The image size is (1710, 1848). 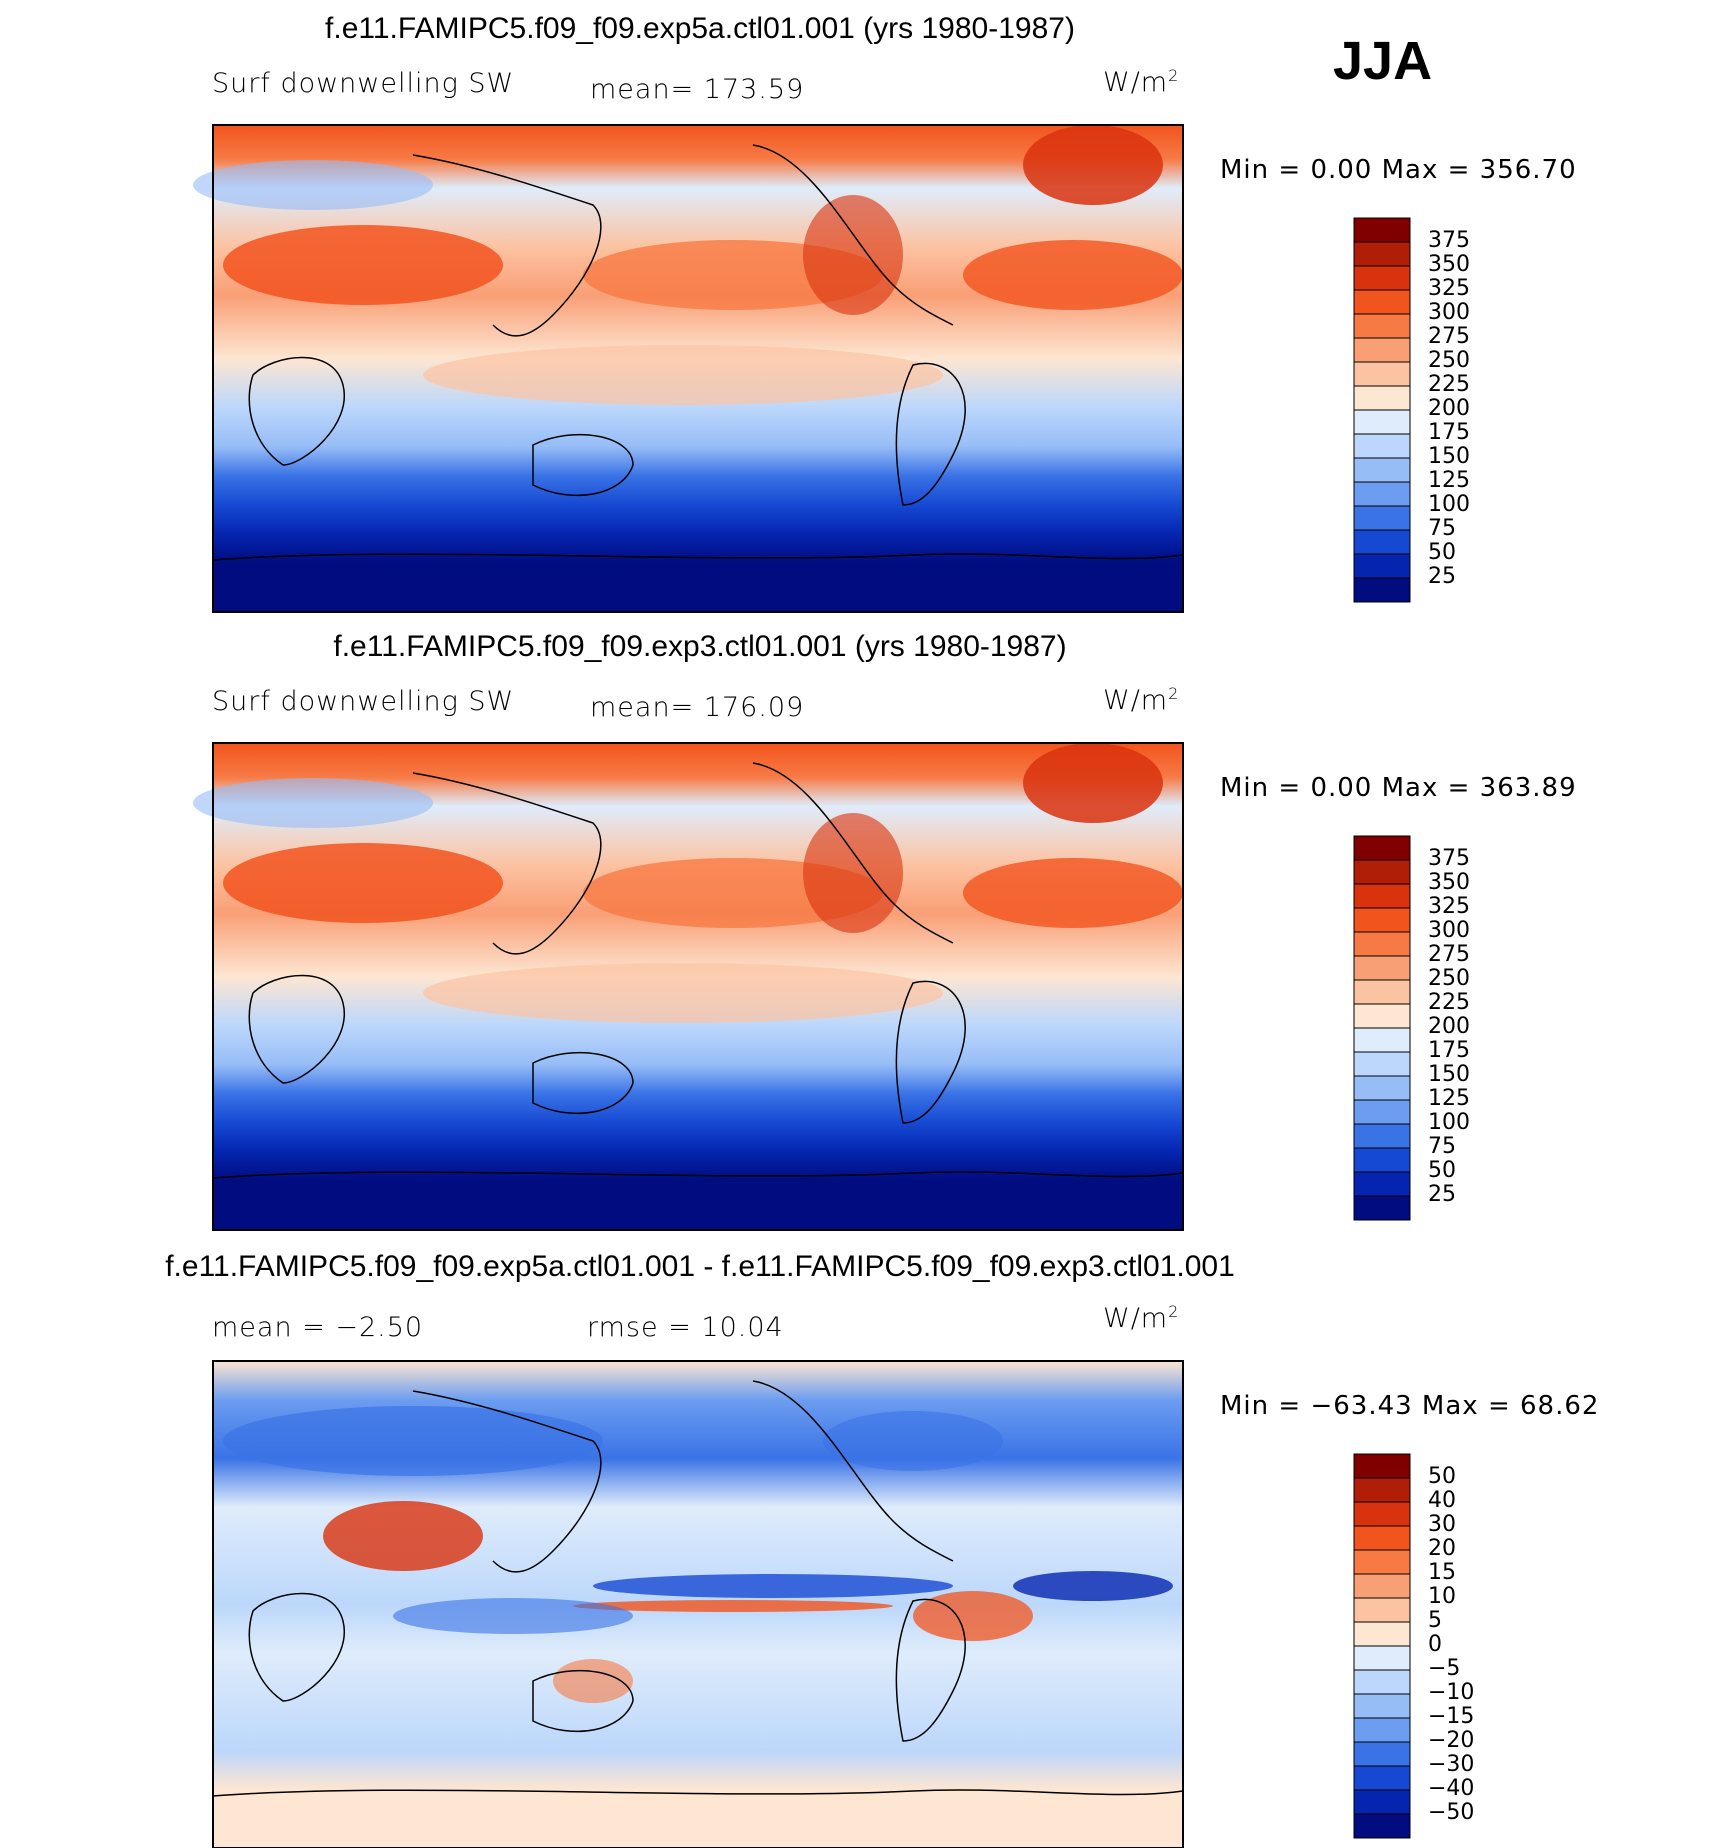 I want to click on season-label: JJA, so click(x=1383, y=61).